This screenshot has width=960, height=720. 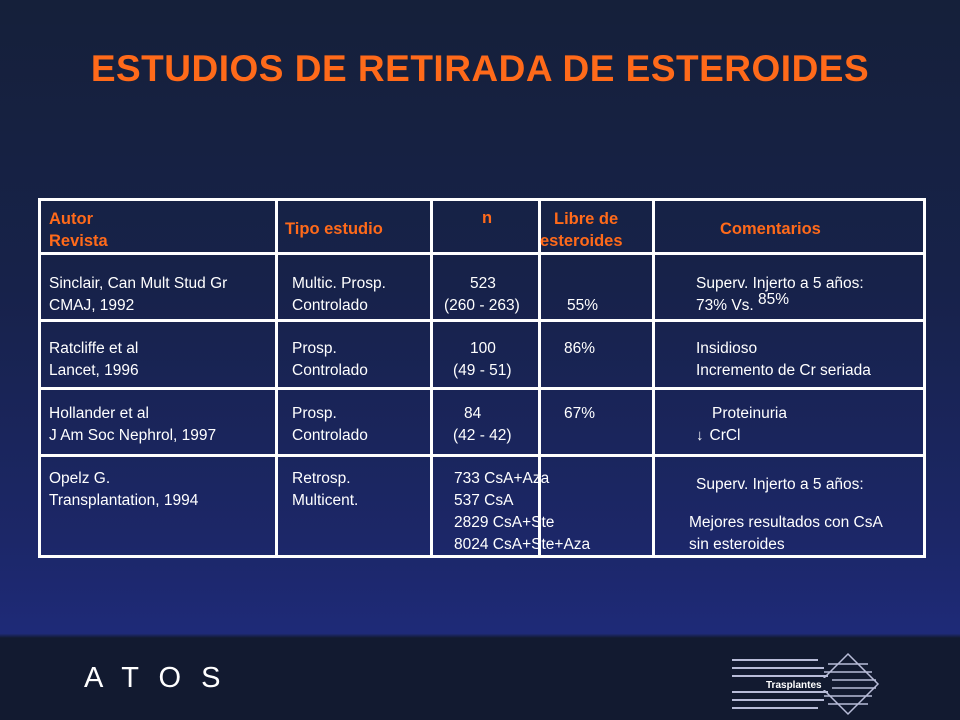 What do you see at coordinates (483, 348) in the screenshot?
I see `row2-n-1: 100` at bounding box center [483, 348].